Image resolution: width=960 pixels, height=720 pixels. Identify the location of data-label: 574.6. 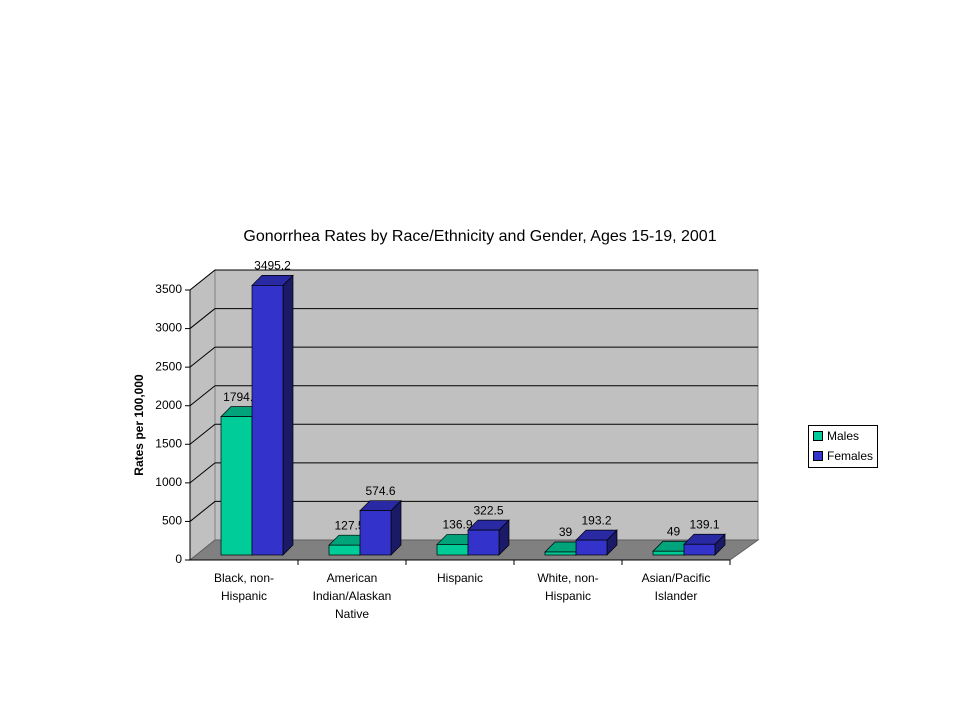
(380, 491).